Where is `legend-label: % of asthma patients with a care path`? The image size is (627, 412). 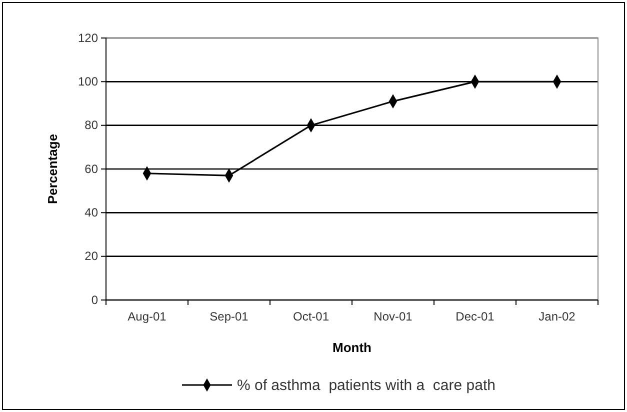
legend-label: % of asthma patients with a care path is located at coordinates (366, 385).